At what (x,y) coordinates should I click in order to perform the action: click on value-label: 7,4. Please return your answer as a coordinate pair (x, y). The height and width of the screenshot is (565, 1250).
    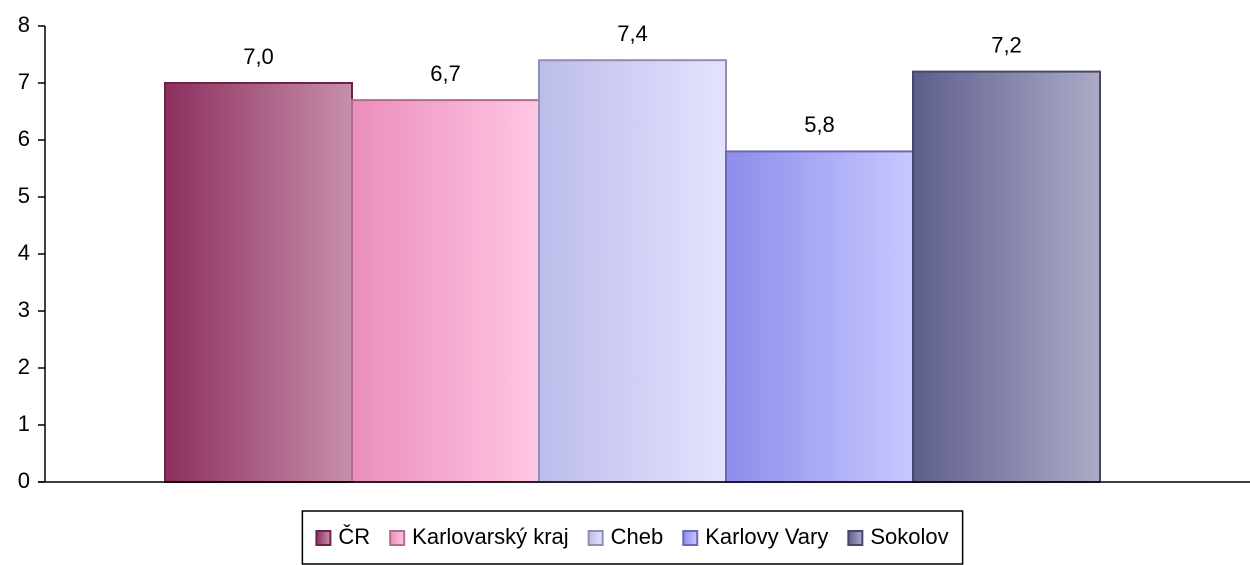
    Looking at the image, I should click on (632, 33).